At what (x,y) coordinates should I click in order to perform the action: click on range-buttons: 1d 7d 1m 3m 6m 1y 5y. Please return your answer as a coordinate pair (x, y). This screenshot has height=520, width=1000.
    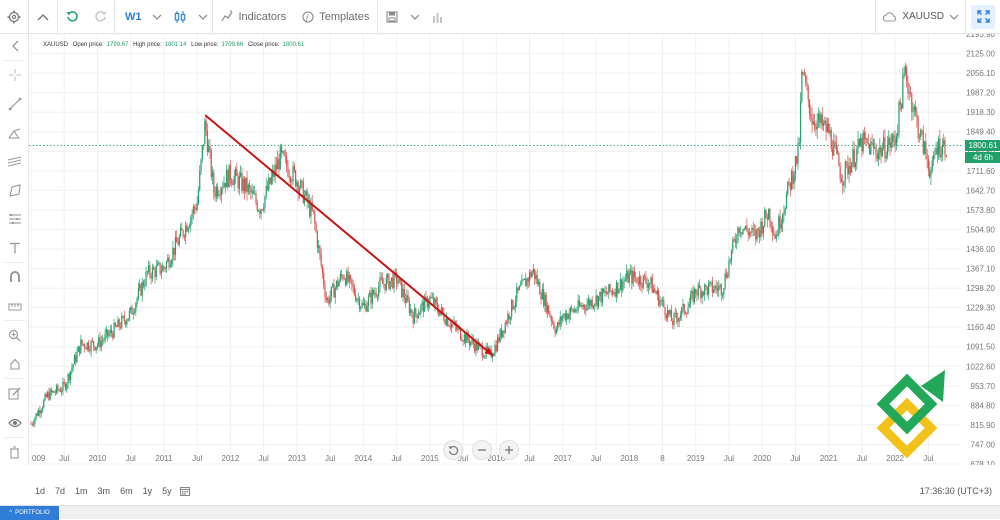
    Looking at the image, I should click on (88, 491).